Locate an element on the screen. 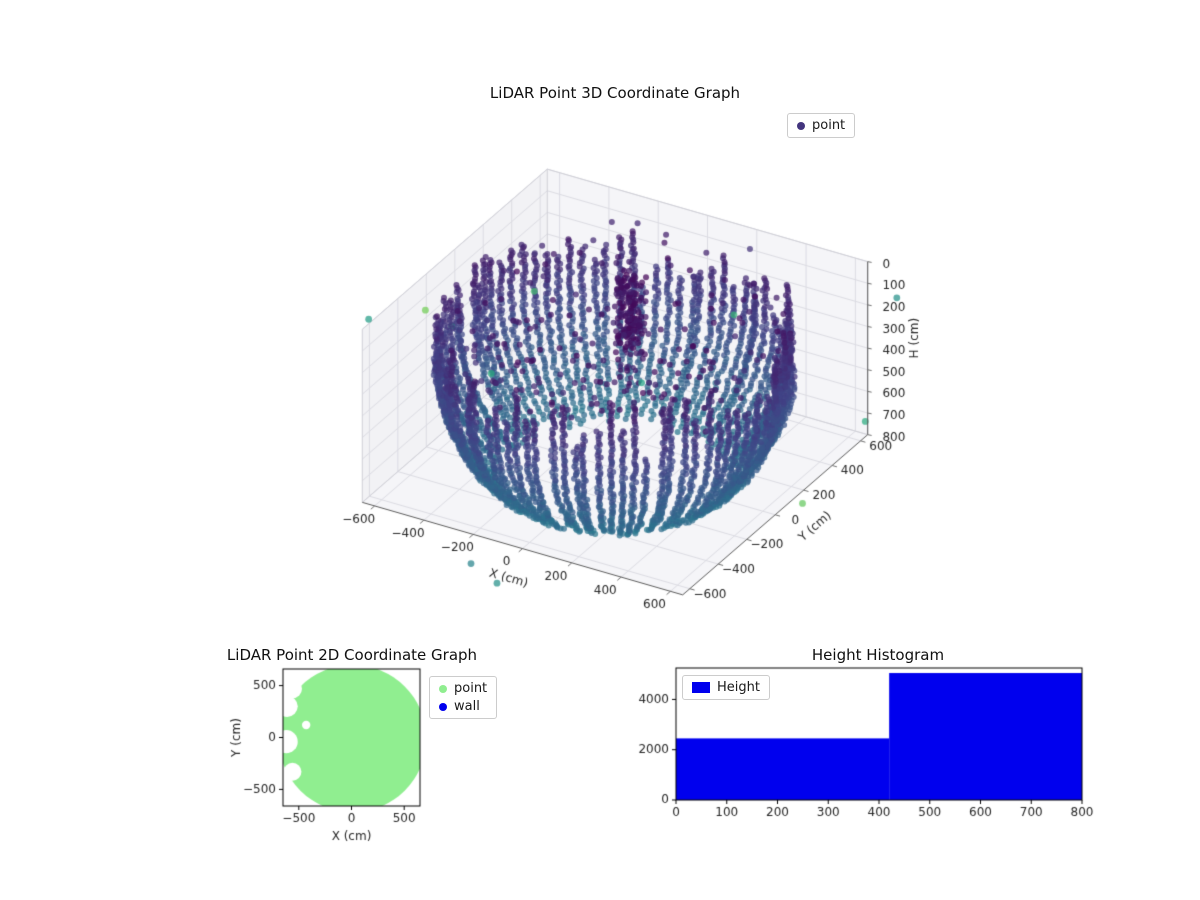 Image resolution: width=1200 pixels, height=900 pixels. chart3d-title: LiDAR Point 3D Coordinate Graph is located at coordinates (615, 93).